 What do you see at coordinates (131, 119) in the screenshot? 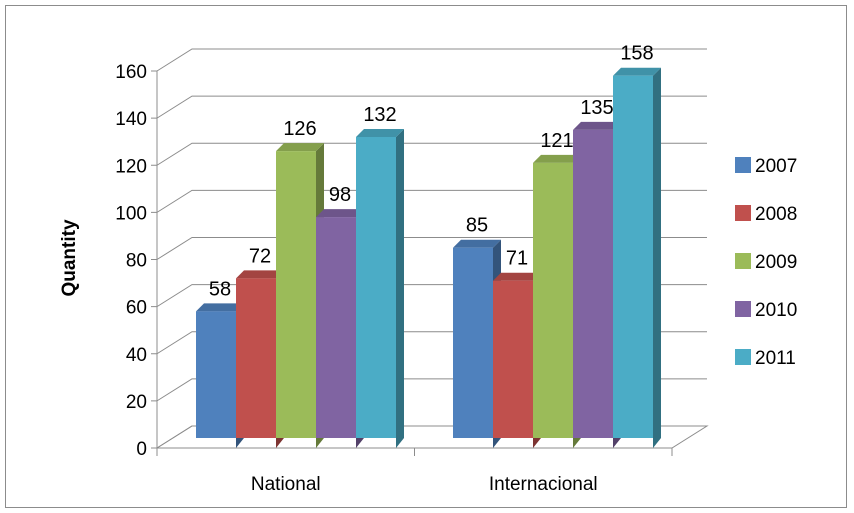
I see `y-tick-label: 140` at bounding box center [131, 119].